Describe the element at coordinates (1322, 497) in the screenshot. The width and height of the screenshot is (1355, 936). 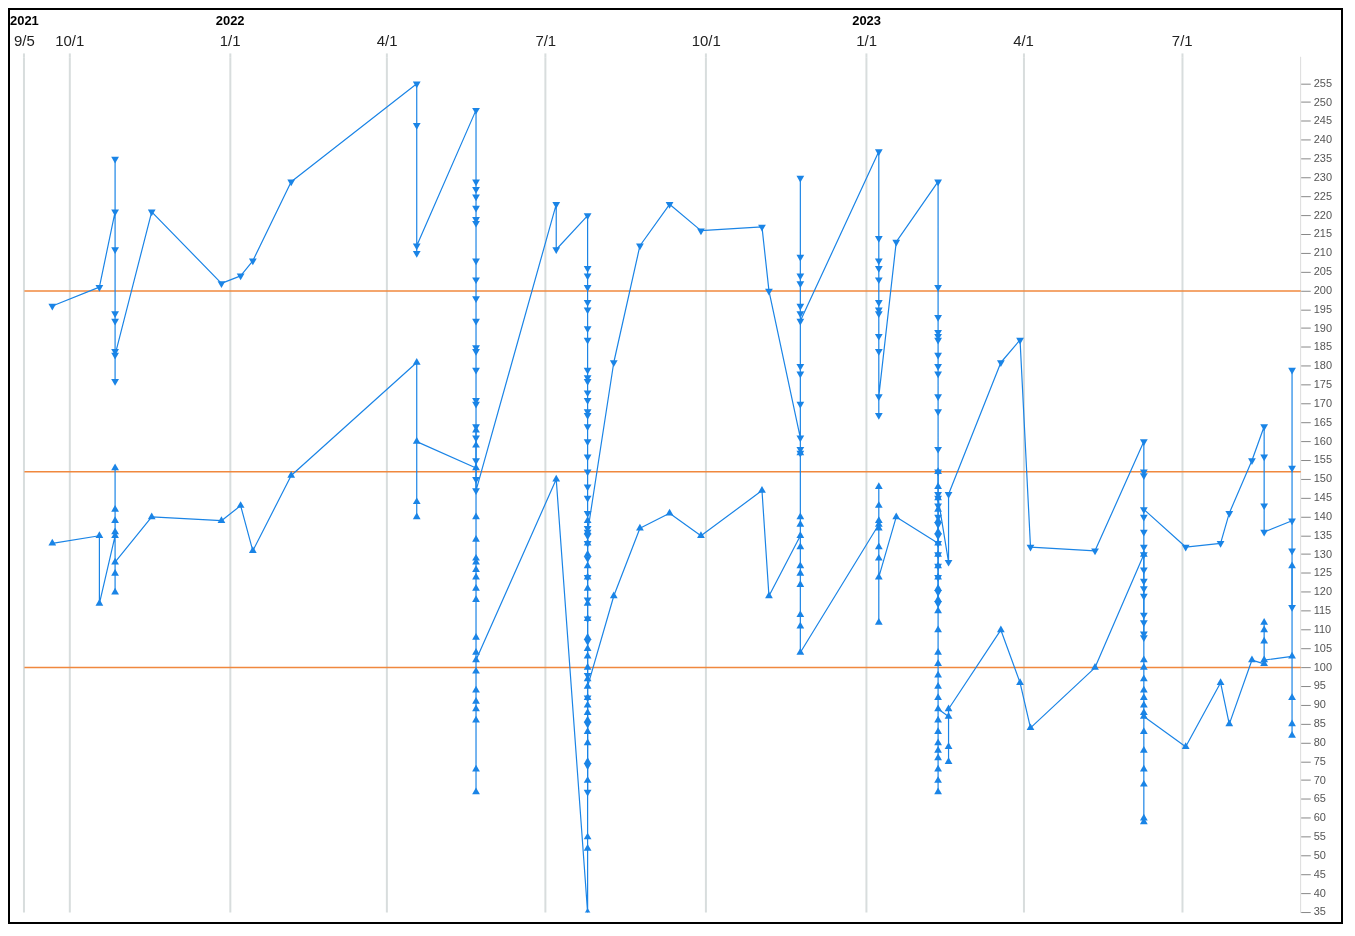
I see `y-tick-label: 145` at that location.